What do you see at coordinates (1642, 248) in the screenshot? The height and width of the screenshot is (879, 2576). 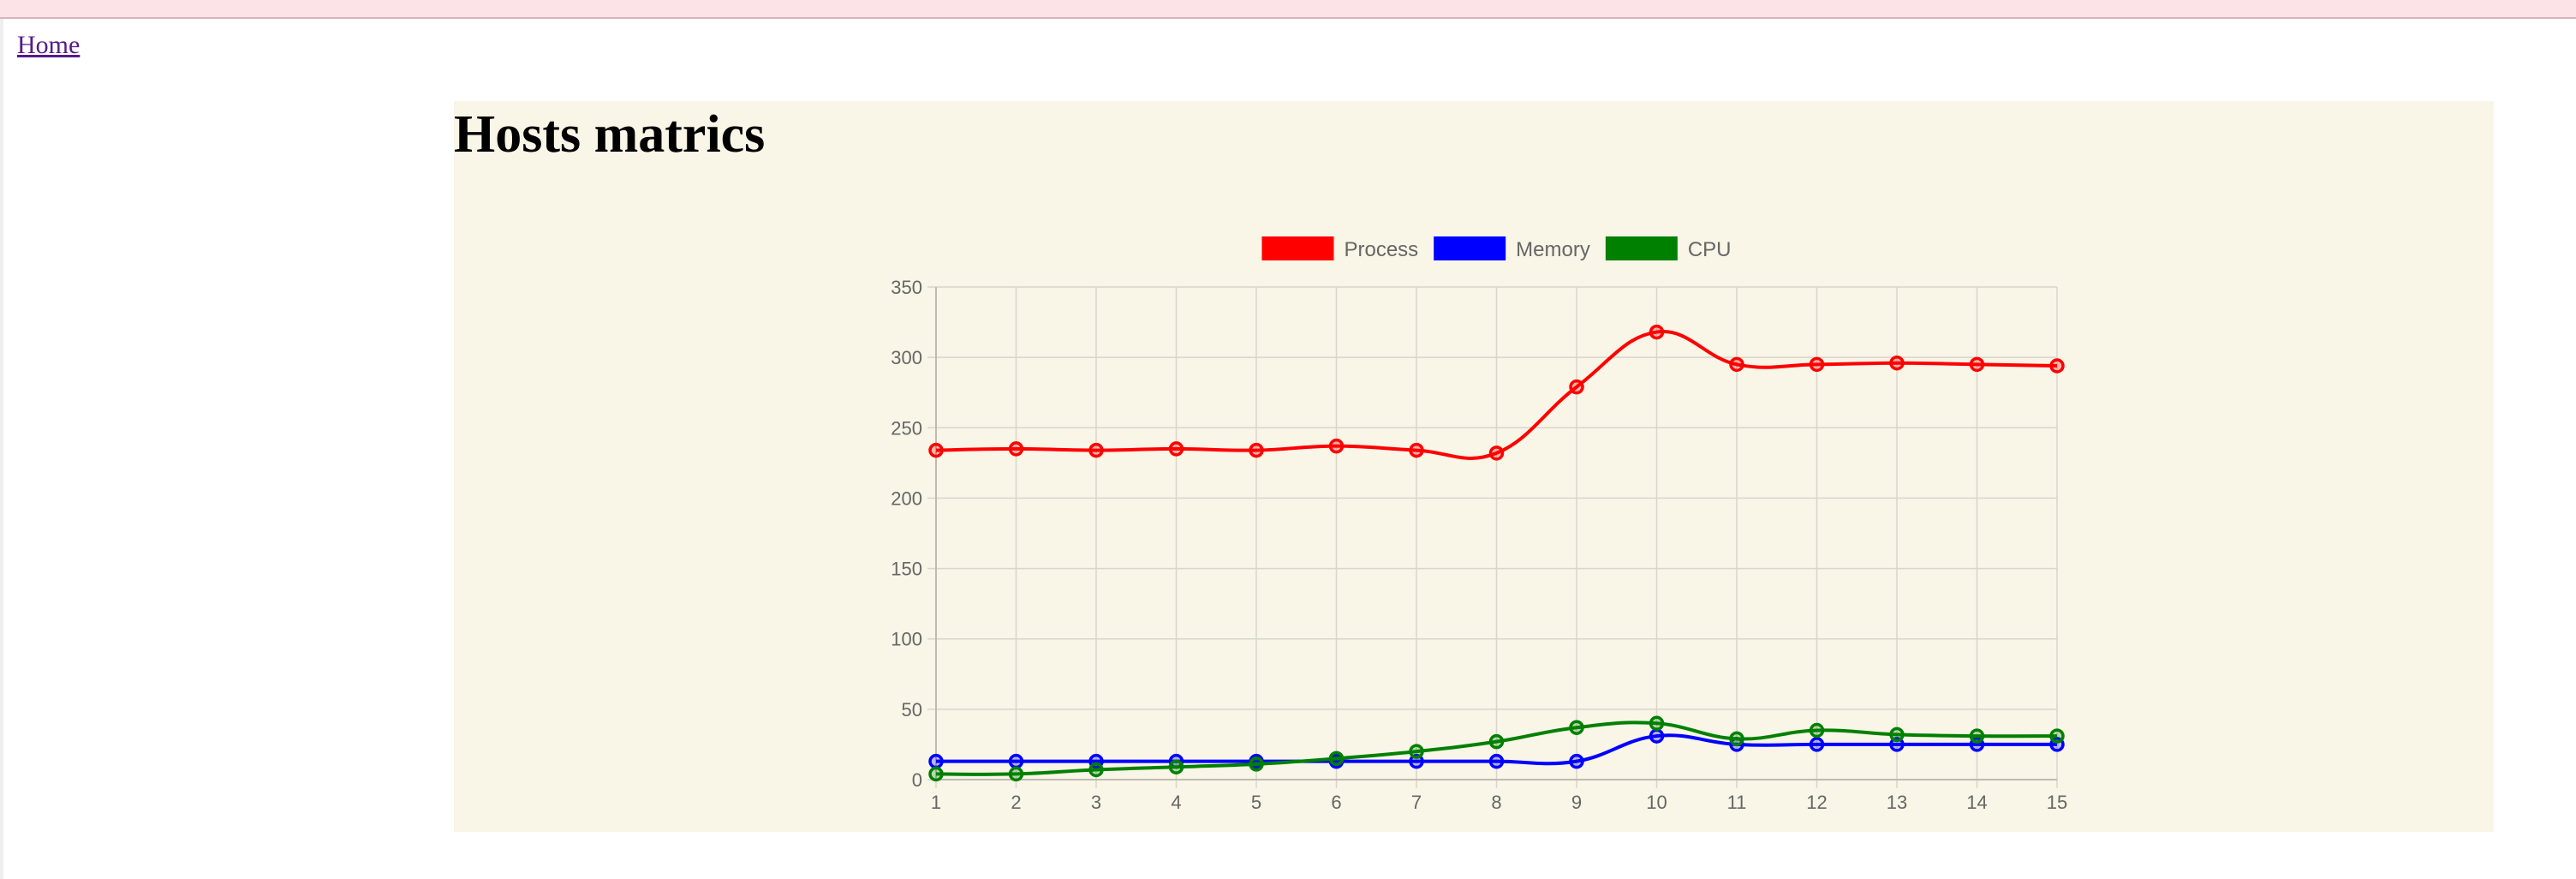 I see `legend-swatch-cpu` at bounding box center [1642, 248].